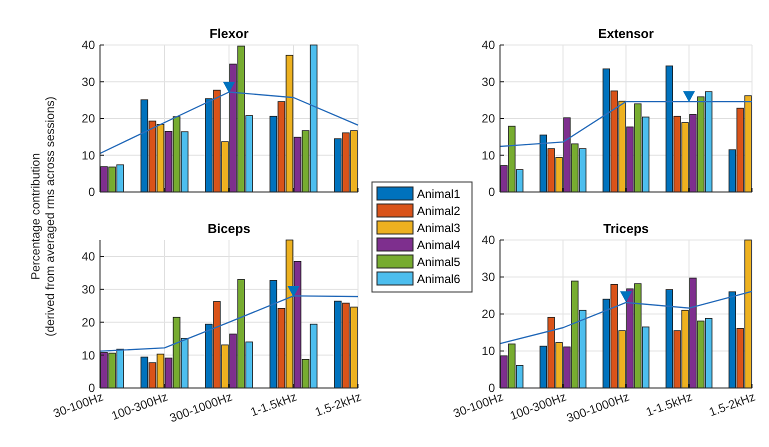 Image resolution: width=769 pixels, height=447 pixels. Describe the element at coordinates (229, 228) in the screenshot. I see `chart-title: Biceps` at that location.